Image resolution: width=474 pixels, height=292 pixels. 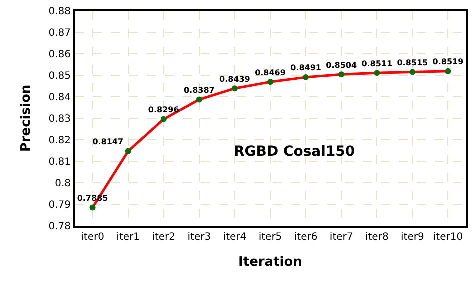 I want to click on x-tick-label: iter9, so click(x=412, y=237).